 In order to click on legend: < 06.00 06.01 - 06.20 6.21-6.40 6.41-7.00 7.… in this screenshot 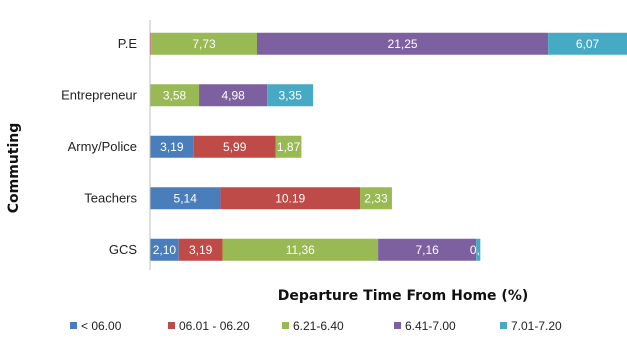, I will do `click(316, 326)`.